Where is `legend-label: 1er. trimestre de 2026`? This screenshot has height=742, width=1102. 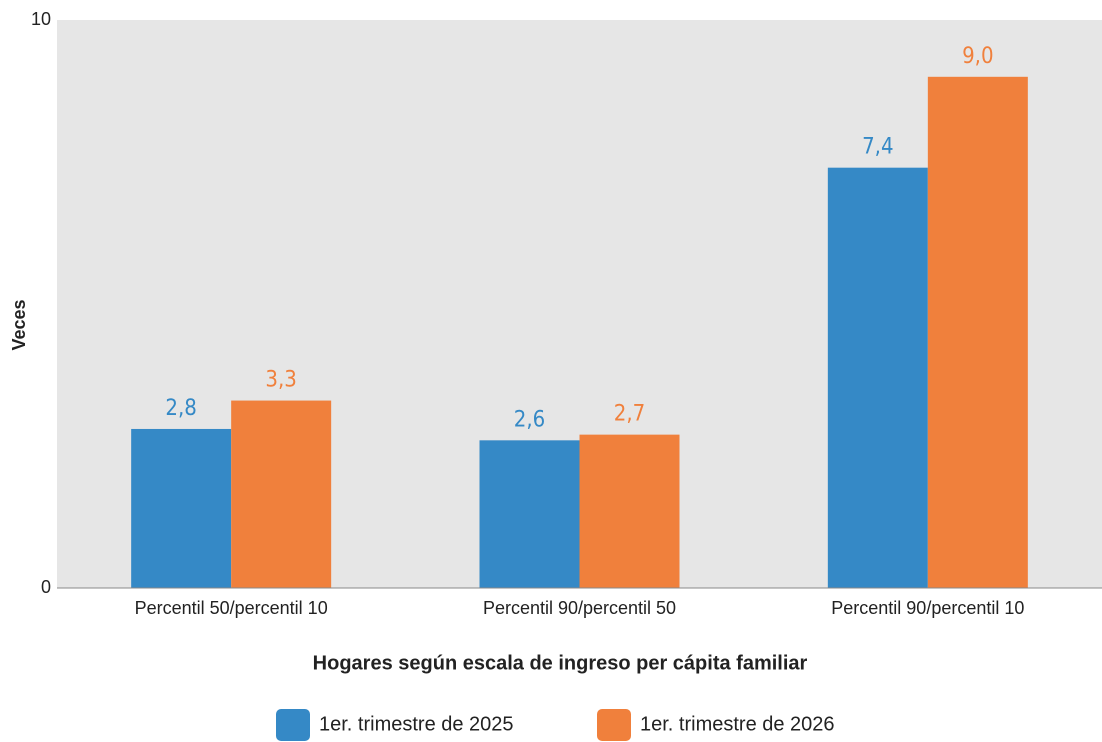 legend-label: 1er. trimestre de 2026 is located at coordinates (737, 724).